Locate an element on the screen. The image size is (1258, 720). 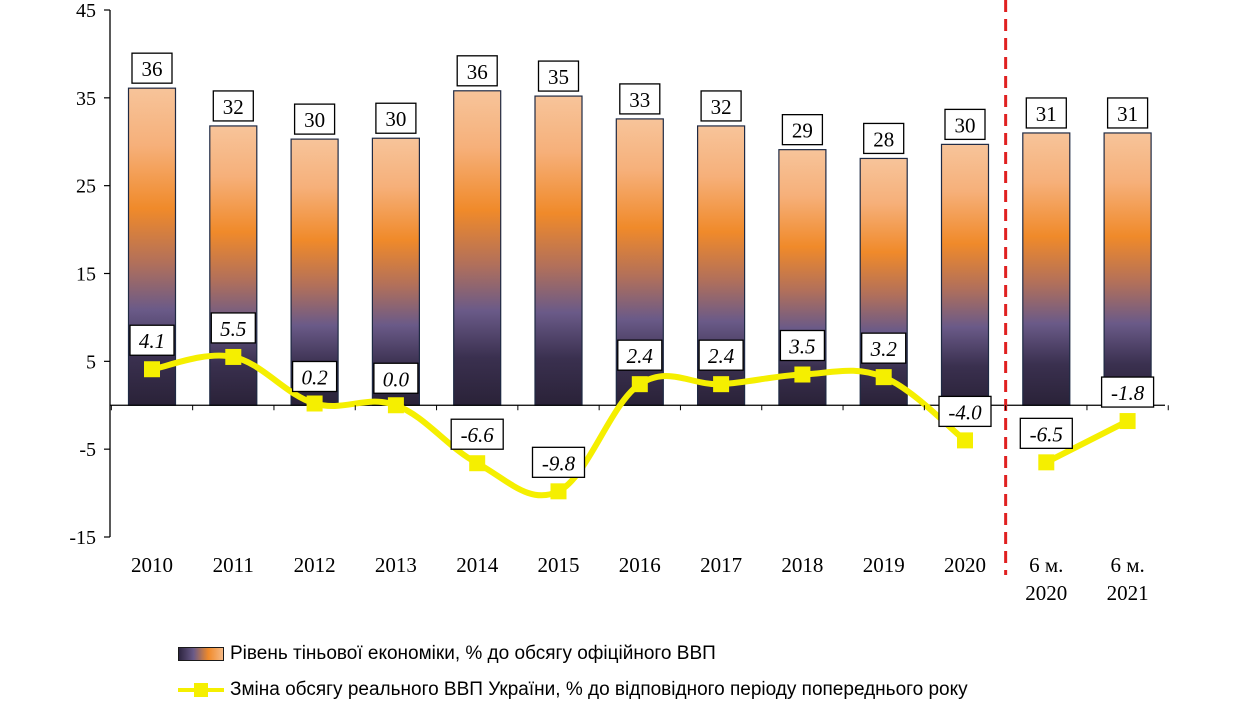
y-tick-label: 5 is located at coordinates (91, 362).